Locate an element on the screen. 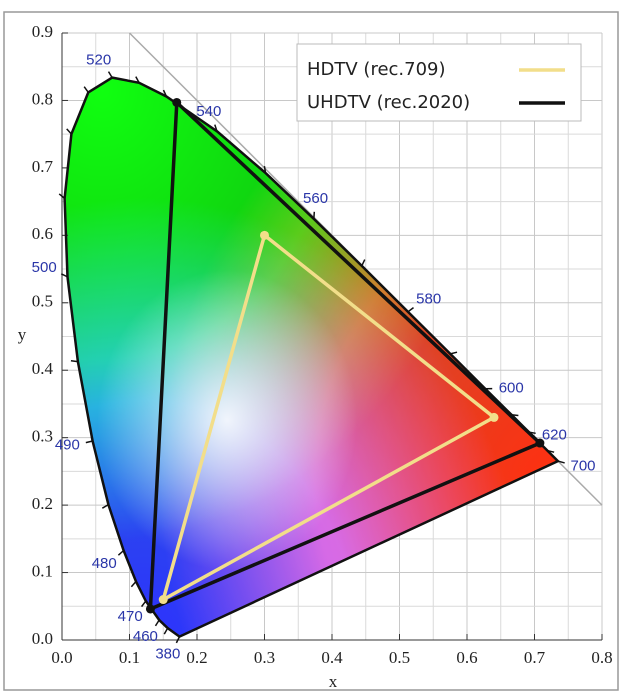 The image size is (622, 694). x-axis-label: x is located at coordinates (333, 681).